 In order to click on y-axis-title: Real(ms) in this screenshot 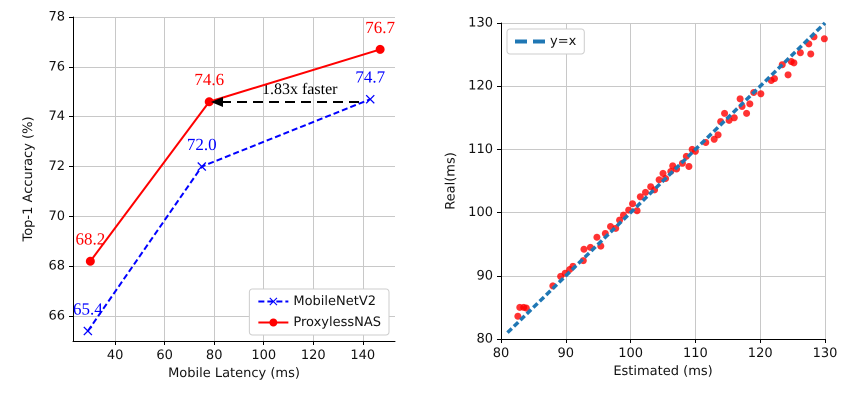, I will do `click(450, 181)`.